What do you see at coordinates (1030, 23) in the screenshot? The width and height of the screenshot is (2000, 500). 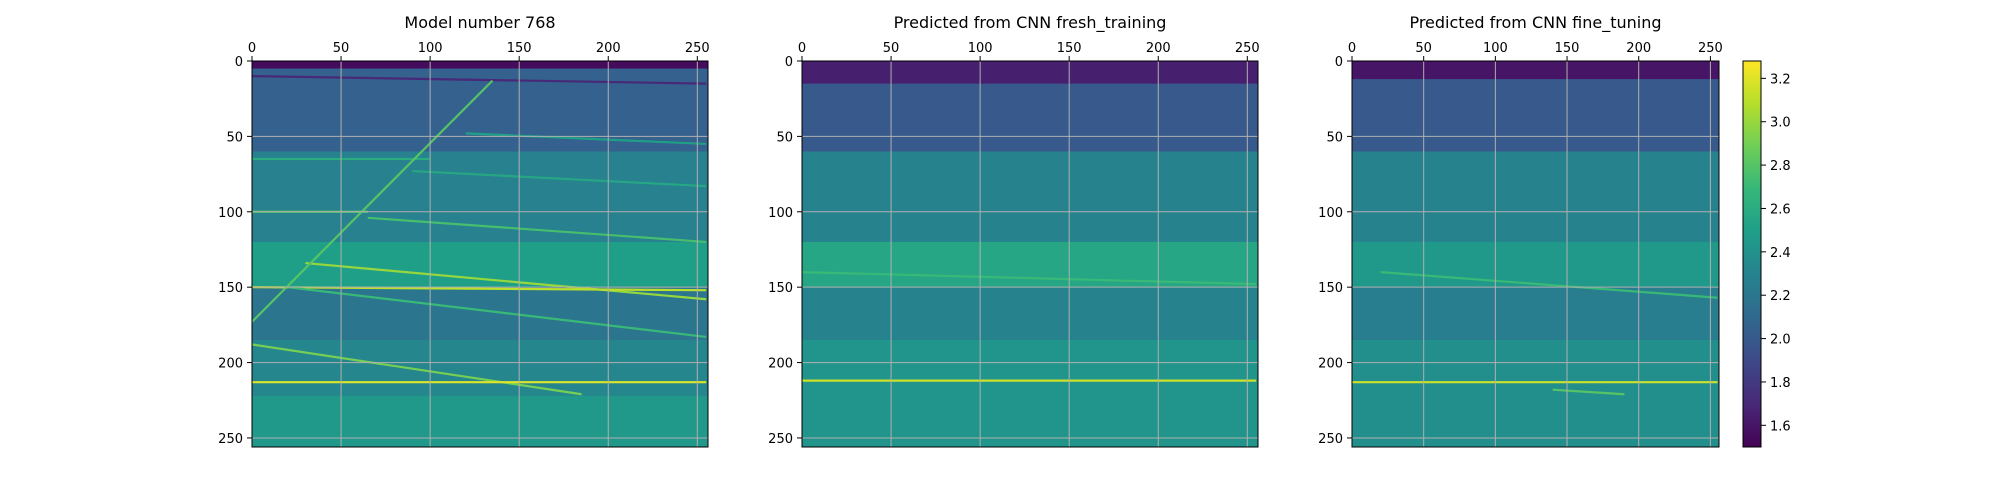 I see `subplot-title: Predicted from CNN fresh_training` at bounding box center [1030, 23].